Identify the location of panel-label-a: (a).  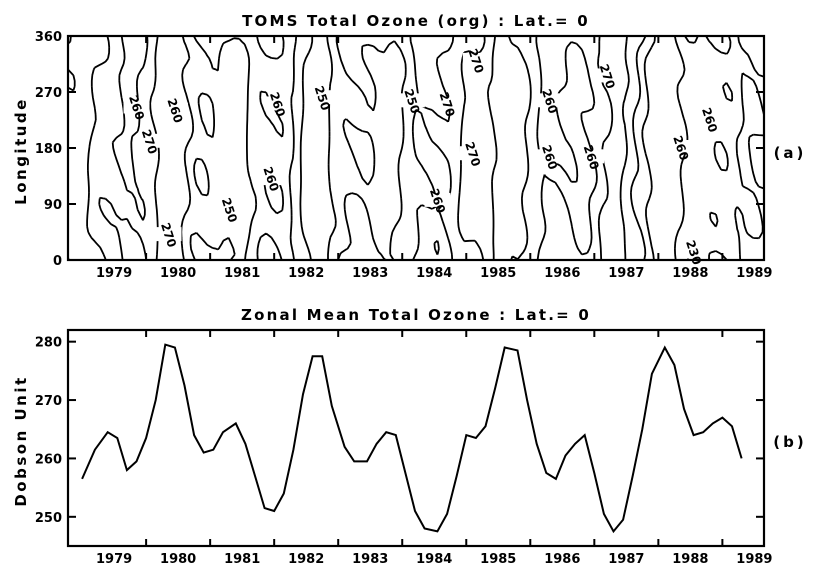
(790, 153).